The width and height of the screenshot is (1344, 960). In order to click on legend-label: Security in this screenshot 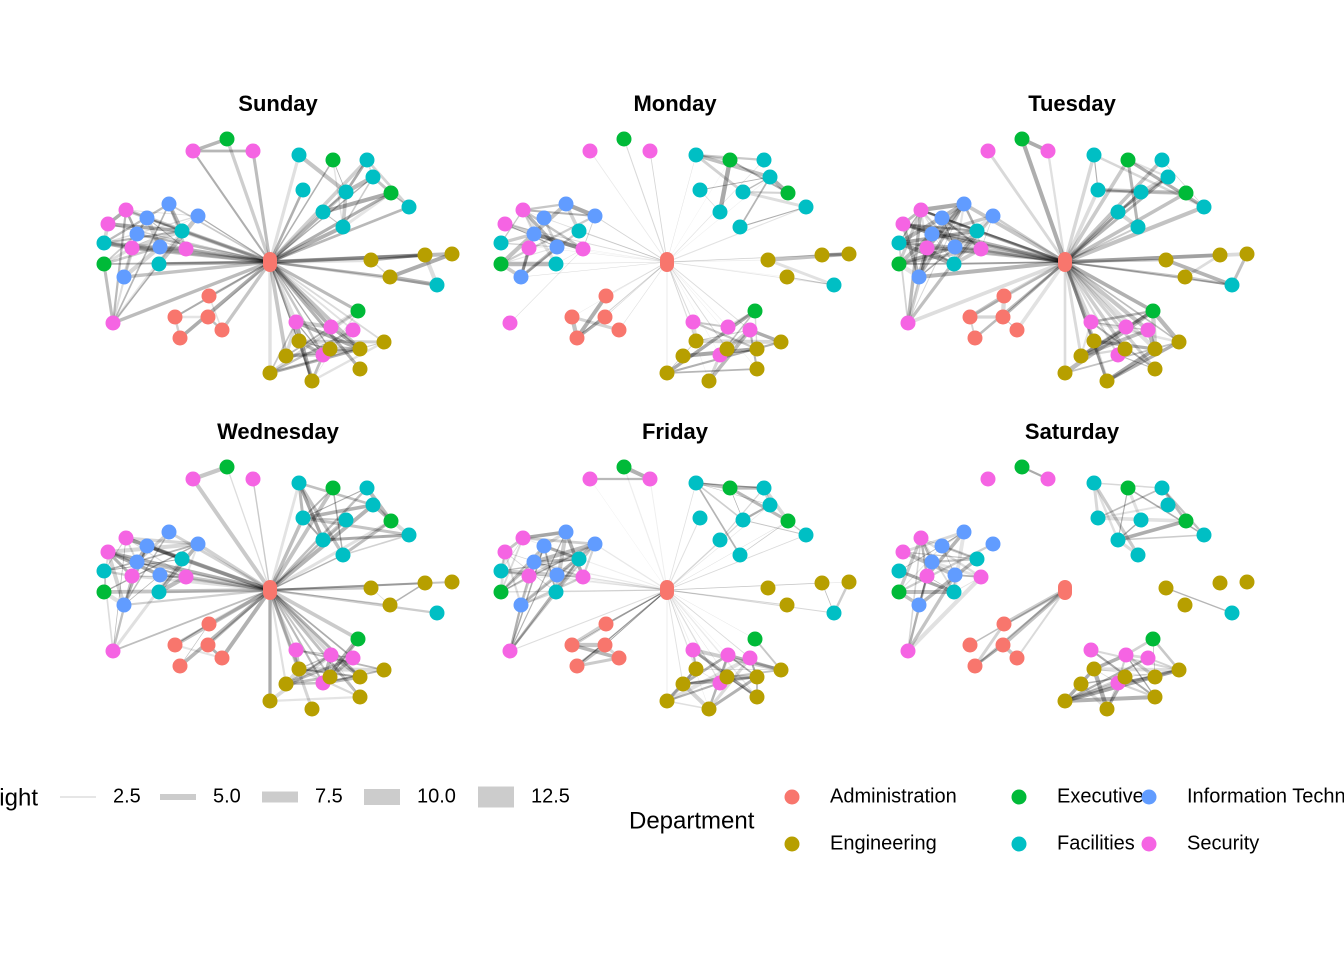, I will do `click(1223, 843)`.